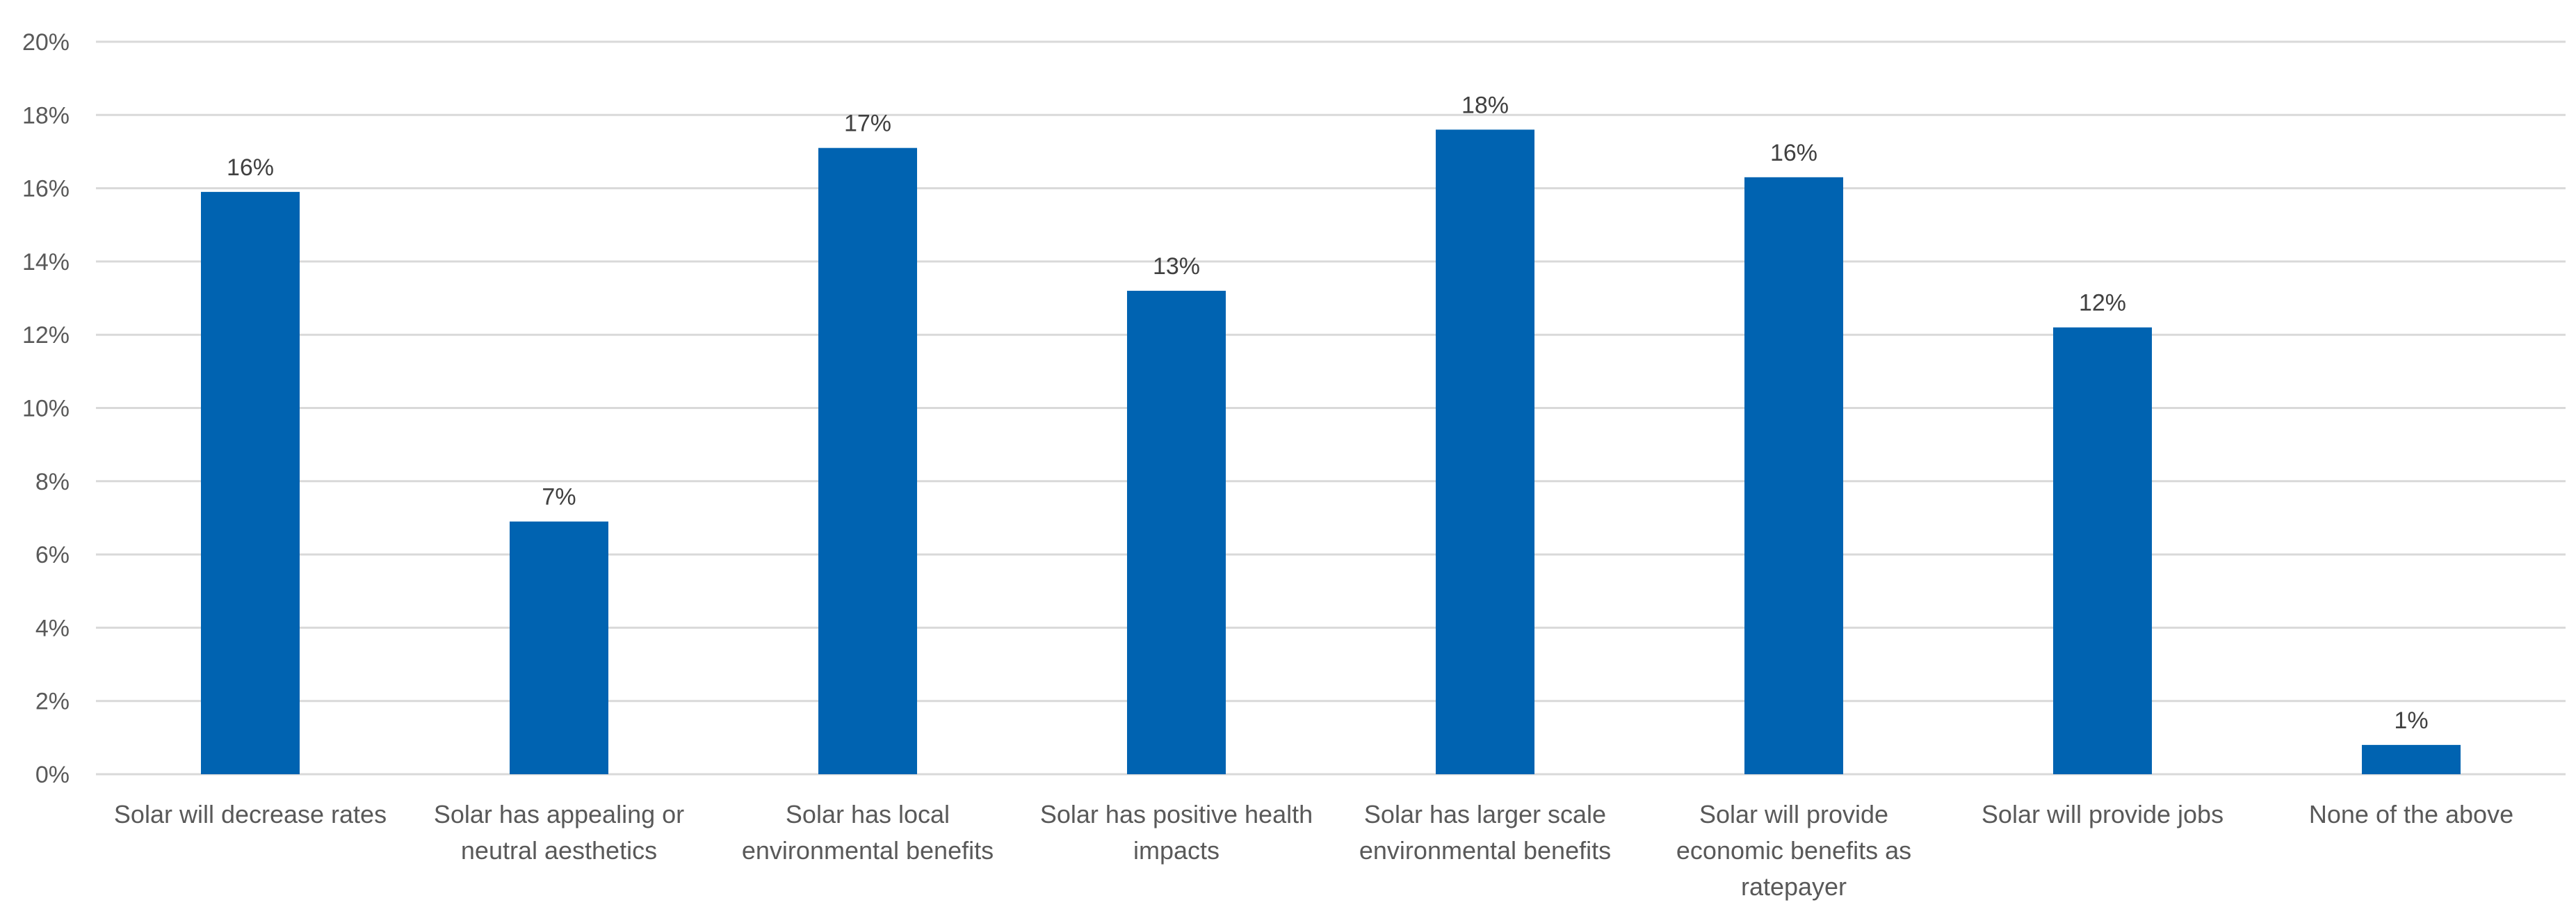 This screenshot has height=905, width=2576. I want to click on y-tick-label: 10%, so click(46, 409).